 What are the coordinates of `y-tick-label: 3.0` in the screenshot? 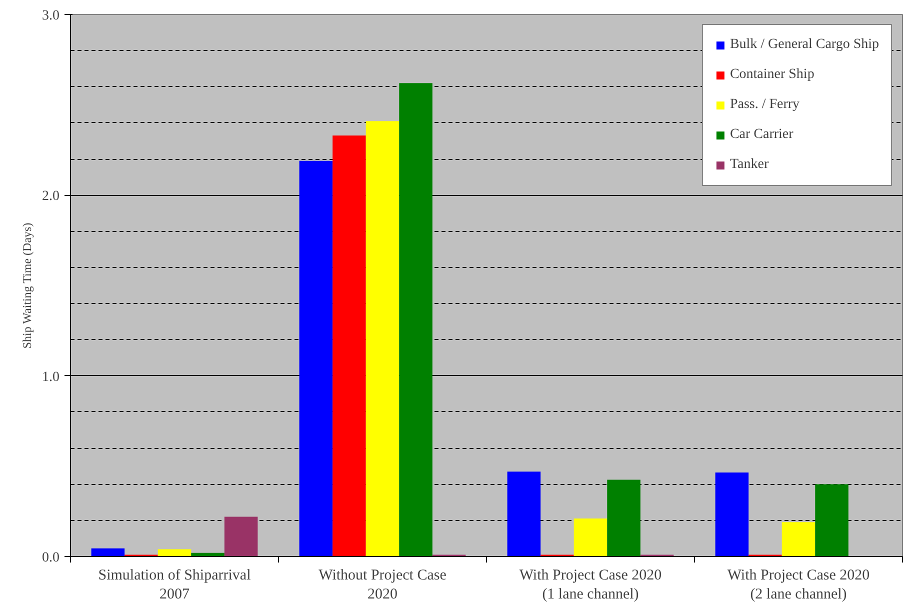 It's located at (51, 16).